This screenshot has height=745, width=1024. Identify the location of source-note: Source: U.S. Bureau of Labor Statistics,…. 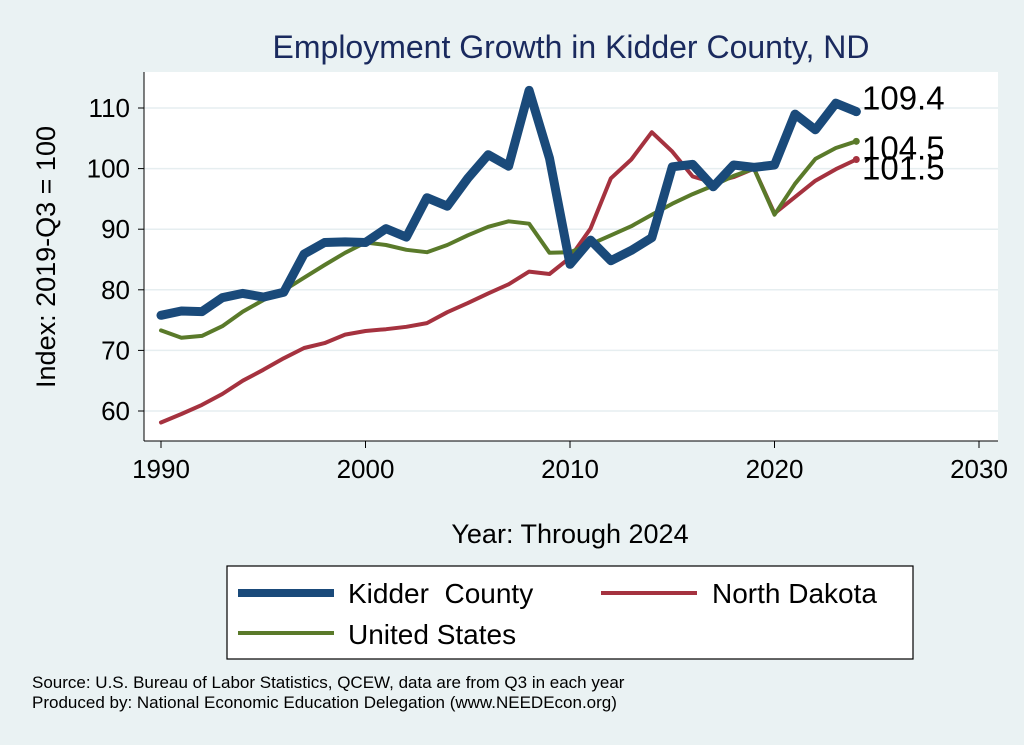
(328, 682).